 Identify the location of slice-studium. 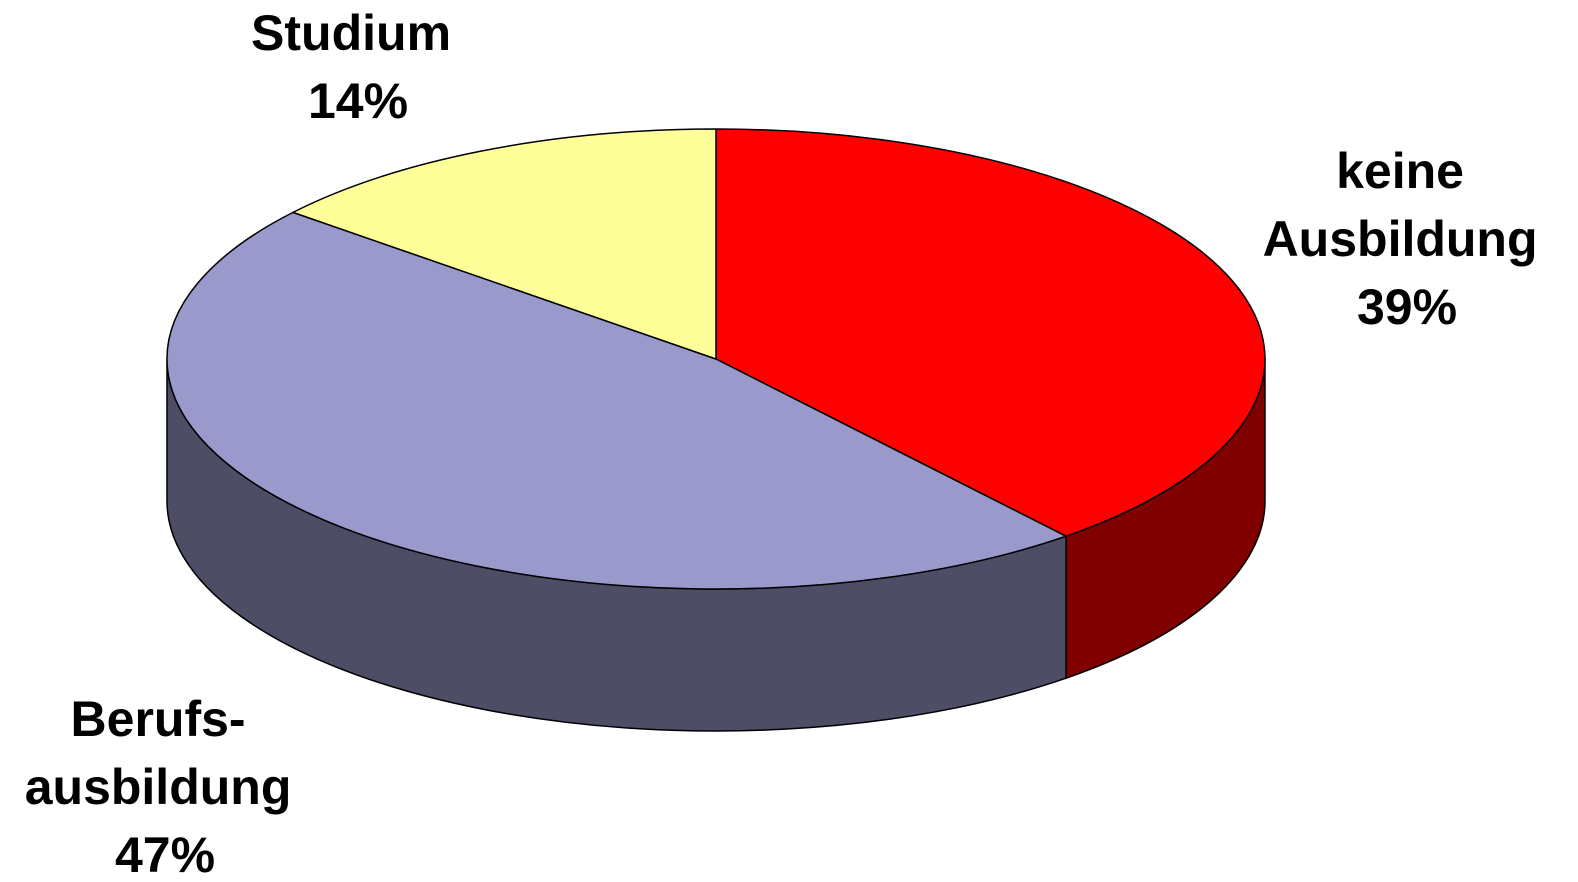
(504, 244).